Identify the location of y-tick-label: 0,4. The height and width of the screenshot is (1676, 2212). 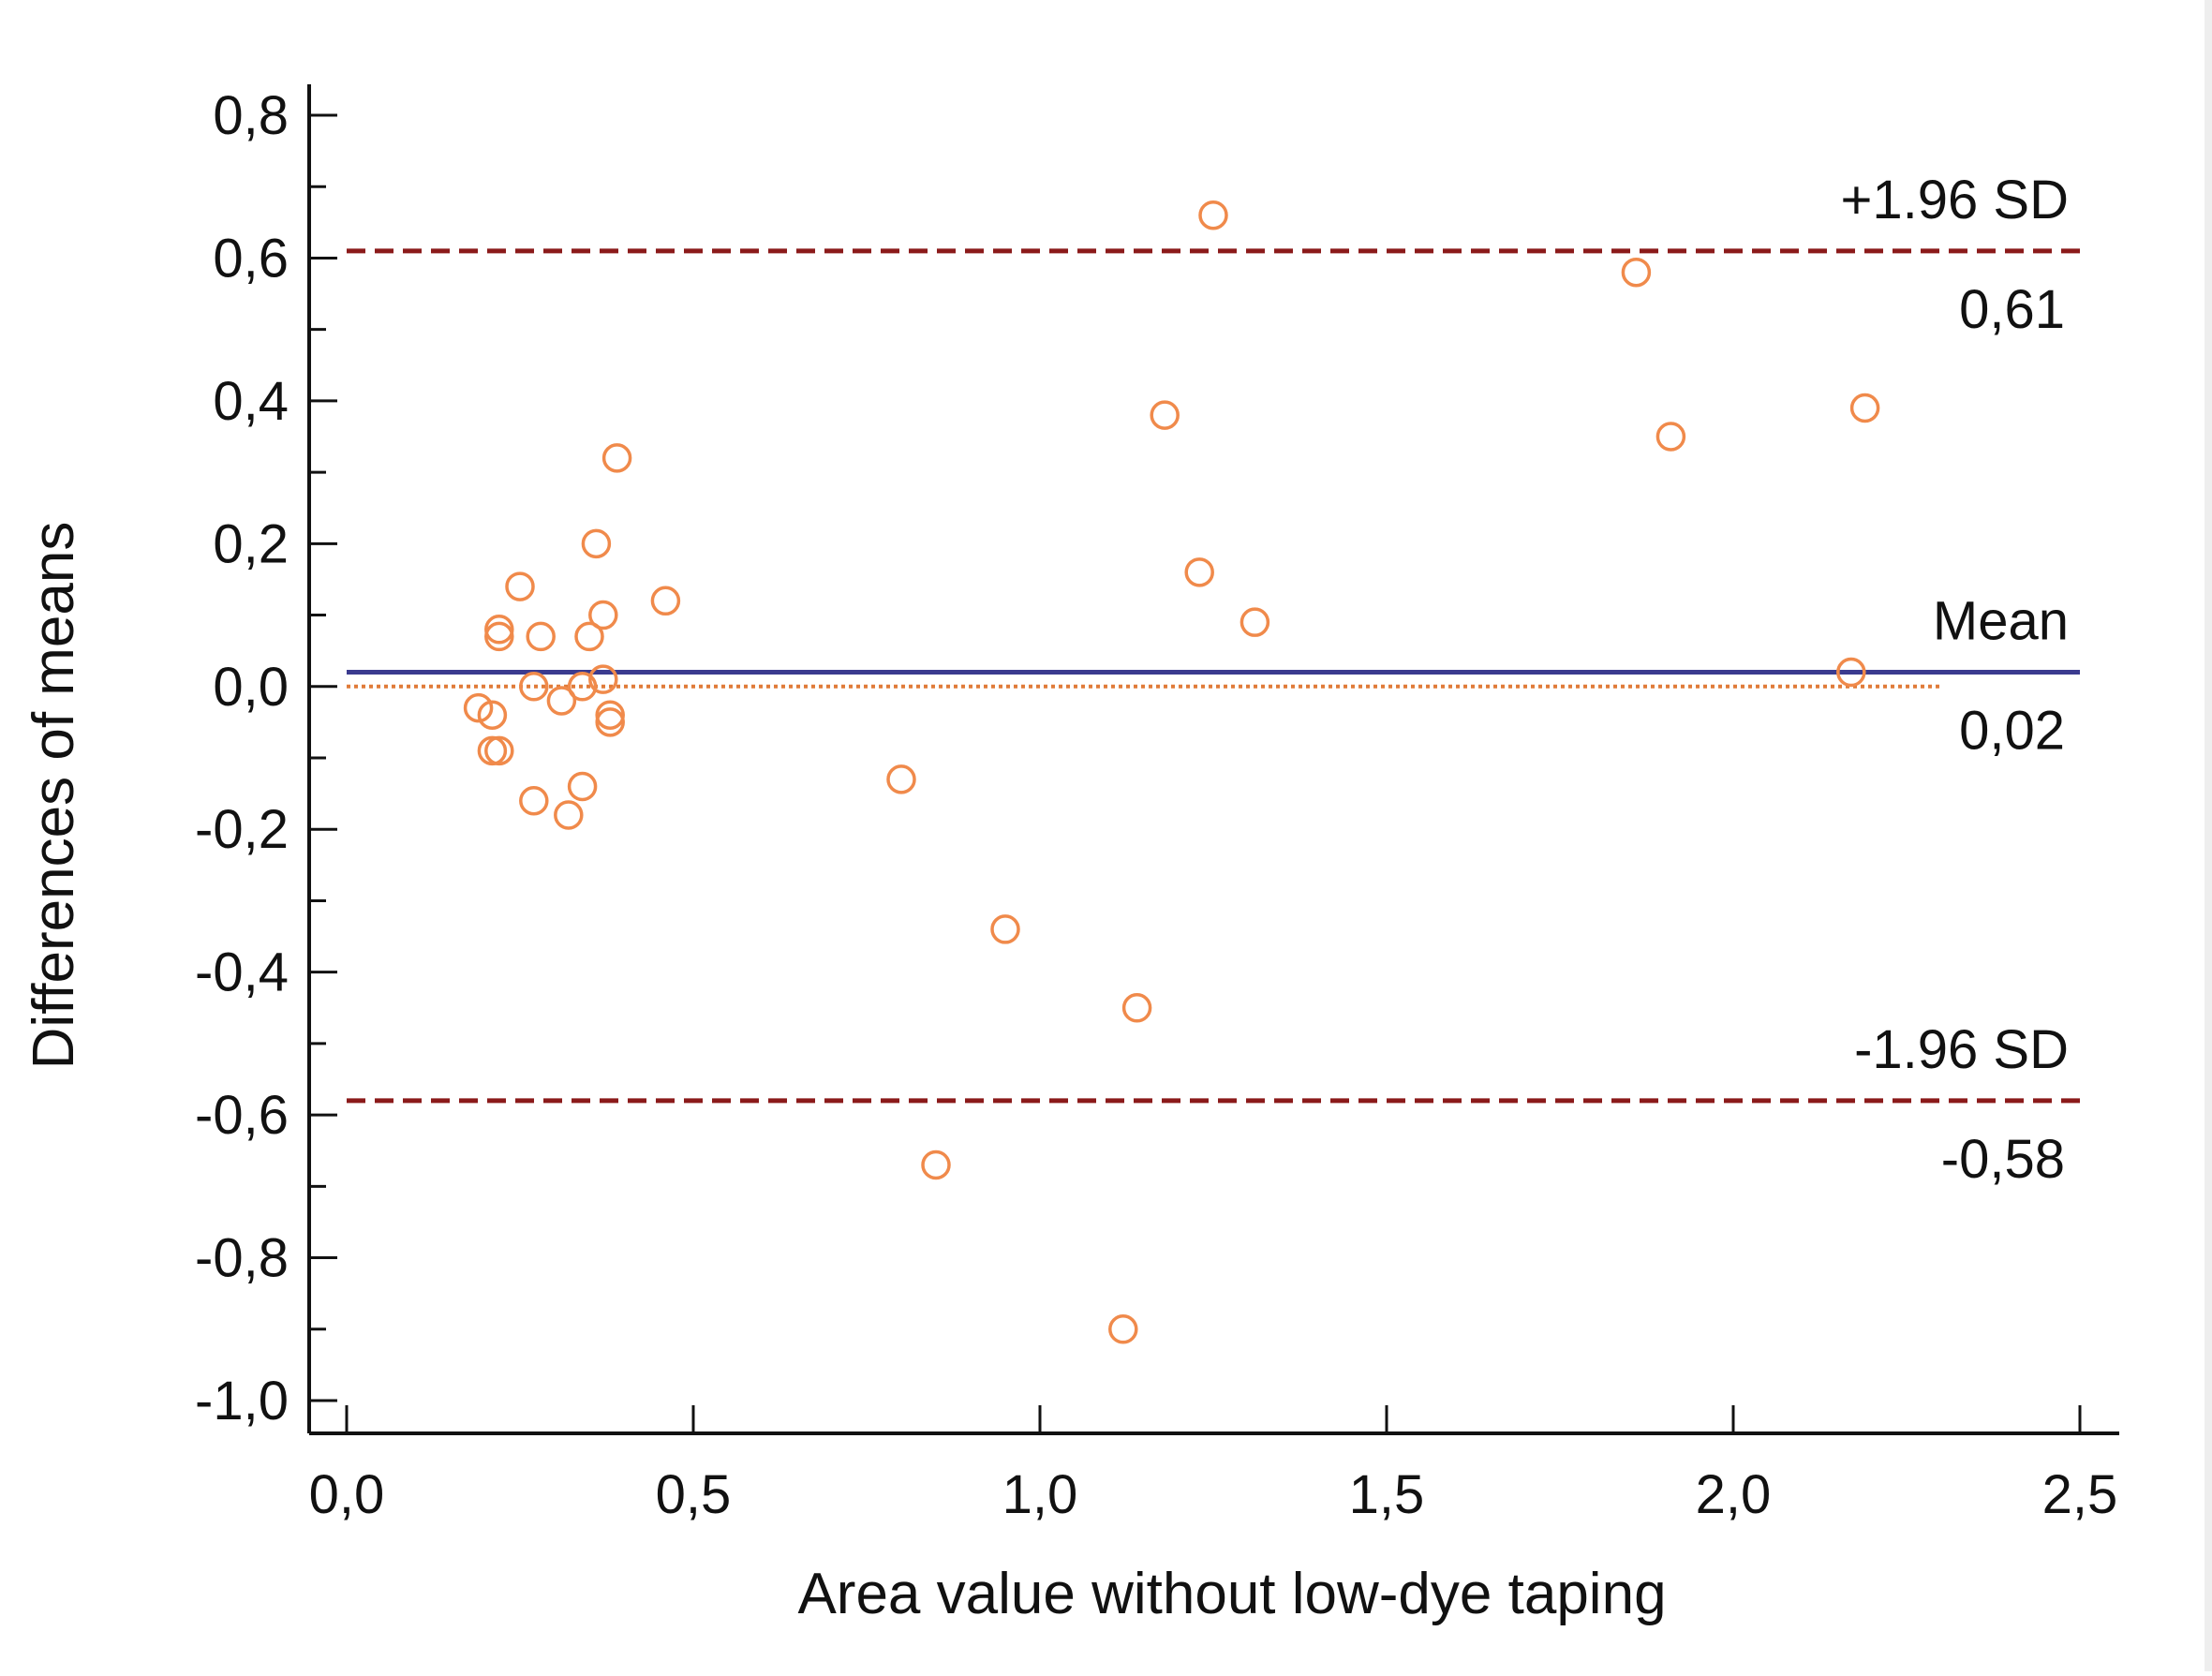
(251, 402).